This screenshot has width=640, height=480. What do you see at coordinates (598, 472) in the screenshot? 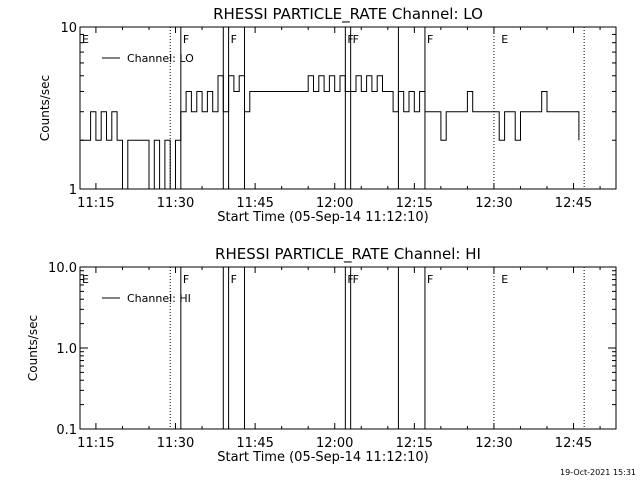
I see `footer-timestamp: 19-Oct-2021 15:31` at bounding box center [598, 472].